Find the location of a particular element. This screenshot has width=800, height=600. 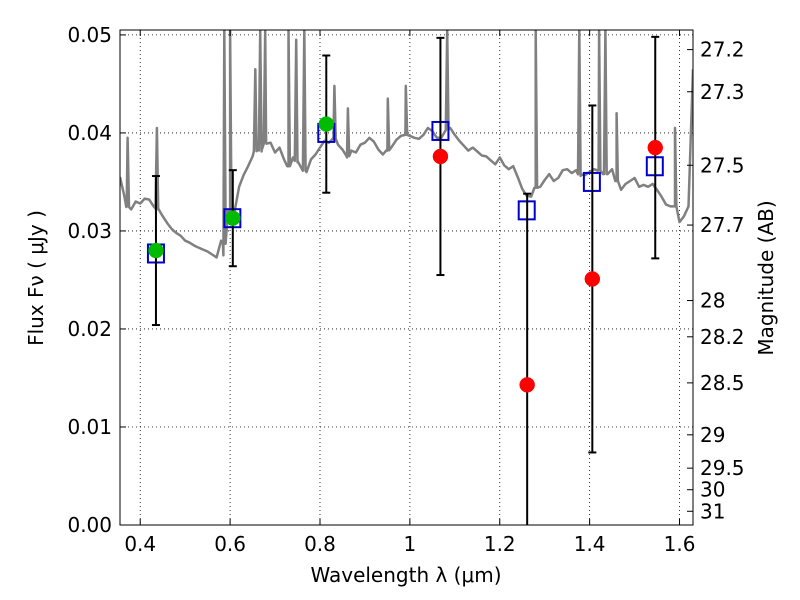

x-tick-label: 1.4 is located at coordinates (590, 544).